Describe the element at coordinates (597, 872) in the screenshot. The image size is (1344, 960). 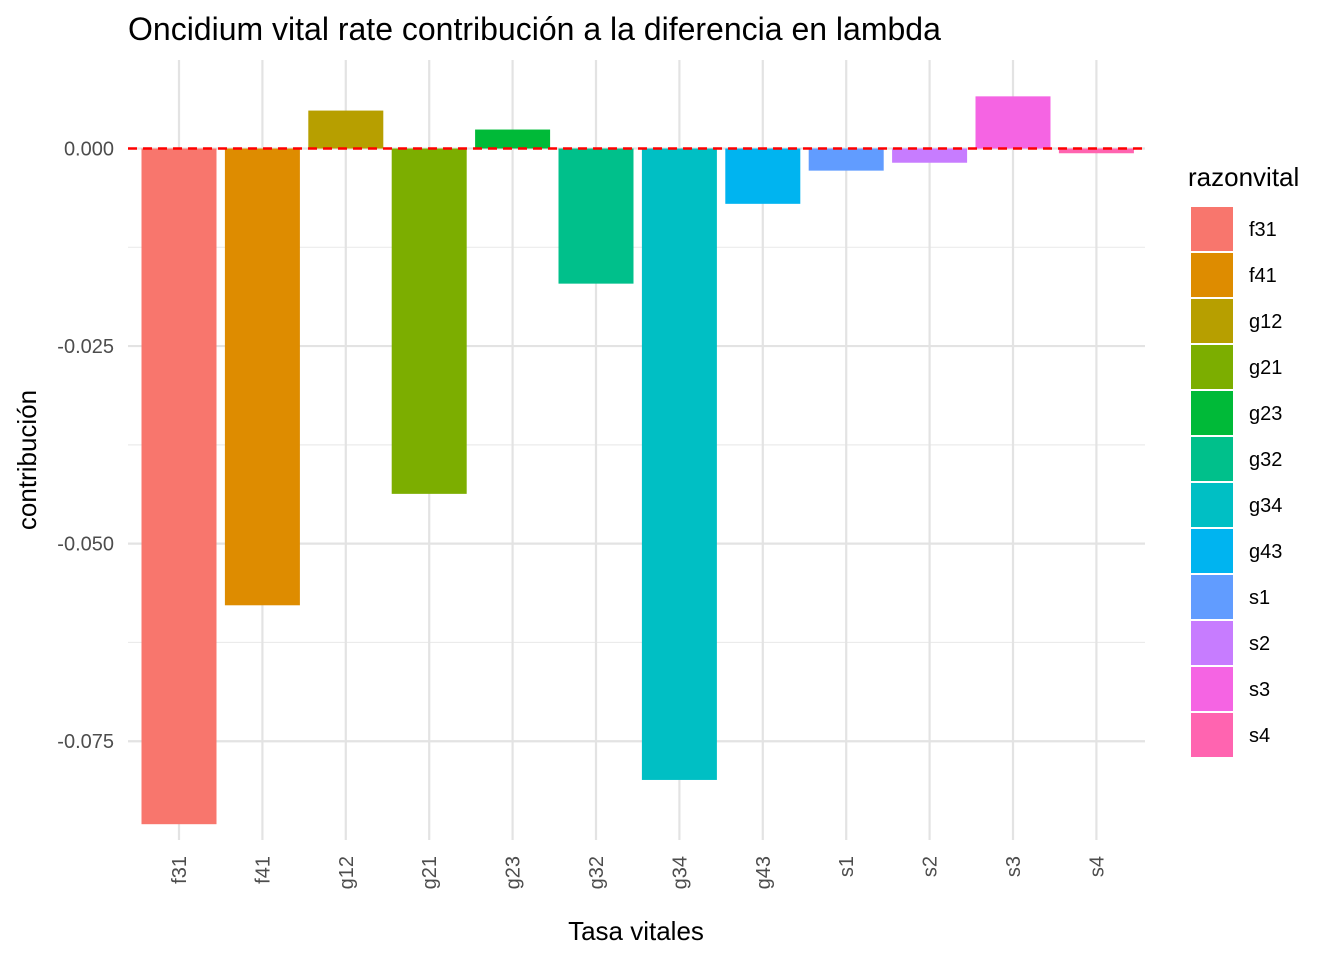
I see `x-tick-label-g32: g32` at that location.